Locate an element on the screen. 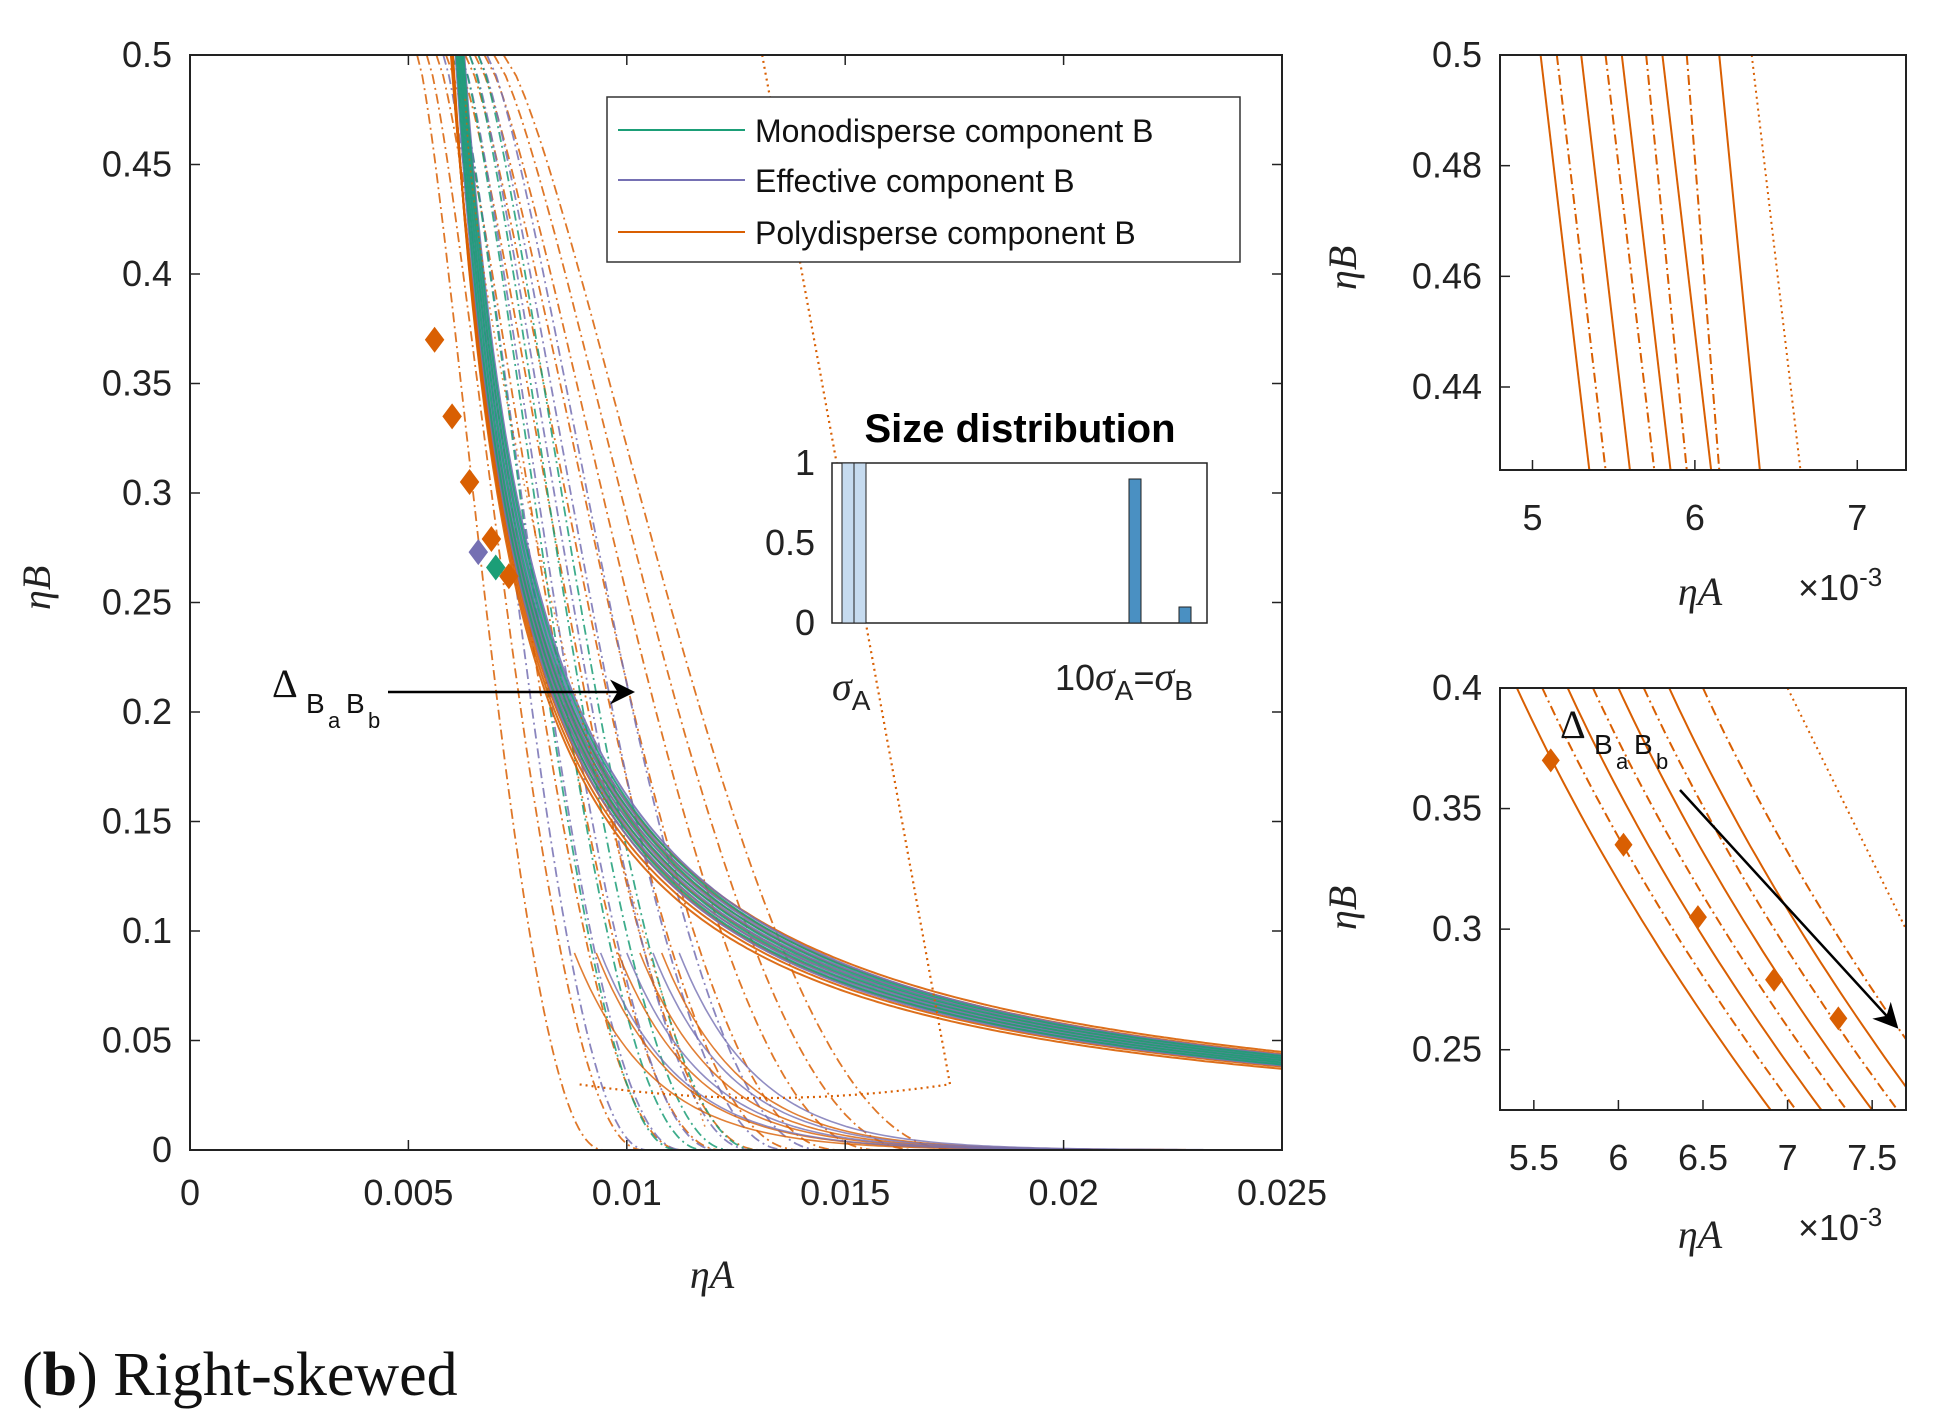 This screenshot has width=1936, height=1428. zoom-bottom-ytick-label: 0.4 is located at coordinates (1457, 687).